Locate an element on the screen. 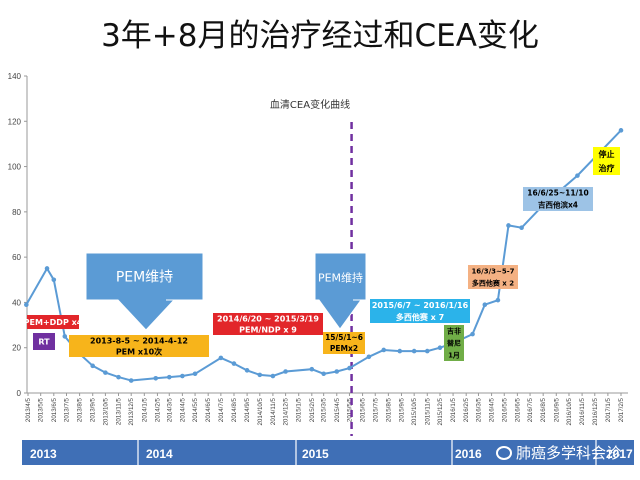  y-tick-label: 20 is located at coordinates (16, 348).